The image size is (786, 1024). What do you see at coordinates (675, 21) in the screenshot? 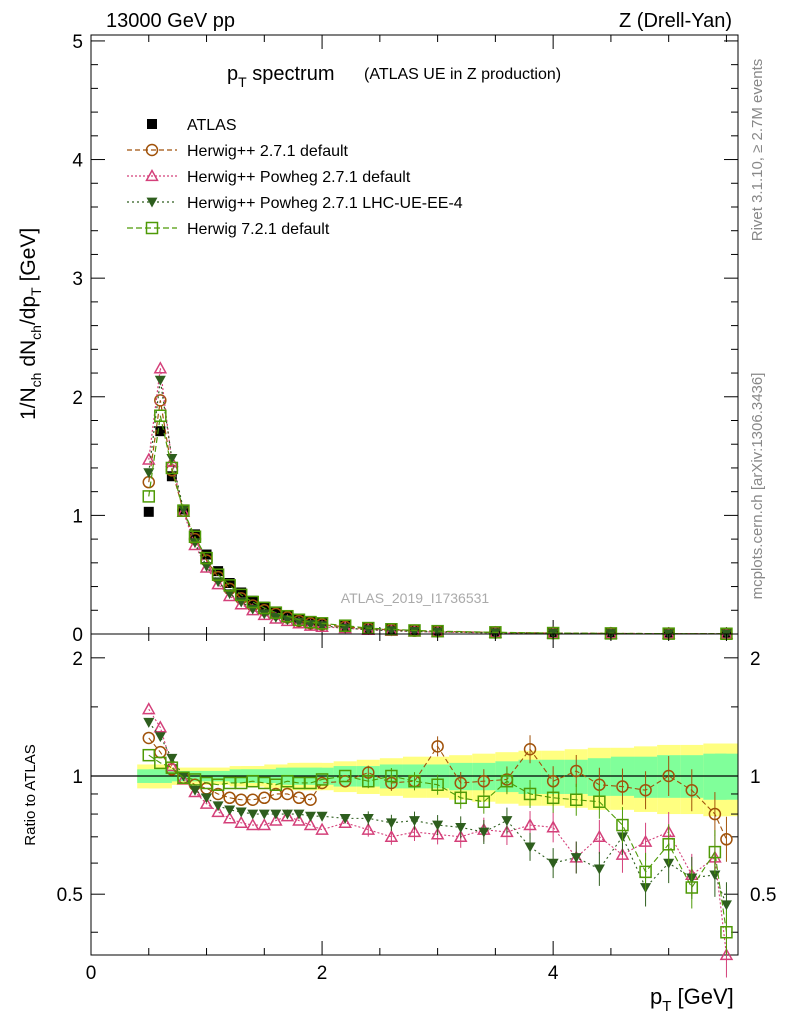
I see `header-right: Z (Drell-Yan)` at bounding box center [675, 21].